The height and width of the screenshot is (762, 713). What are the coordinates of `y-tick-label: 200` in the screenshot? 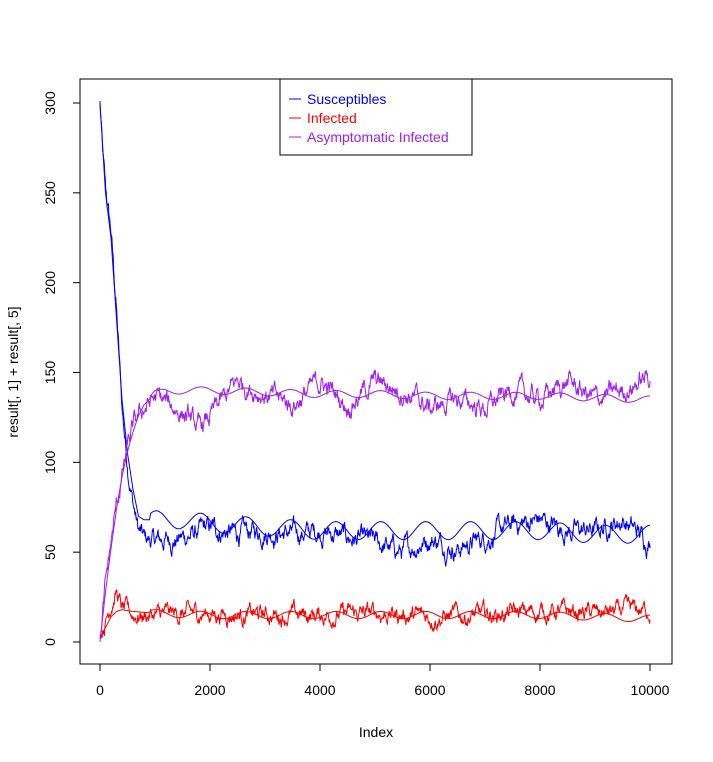 It's located at (50, 283).